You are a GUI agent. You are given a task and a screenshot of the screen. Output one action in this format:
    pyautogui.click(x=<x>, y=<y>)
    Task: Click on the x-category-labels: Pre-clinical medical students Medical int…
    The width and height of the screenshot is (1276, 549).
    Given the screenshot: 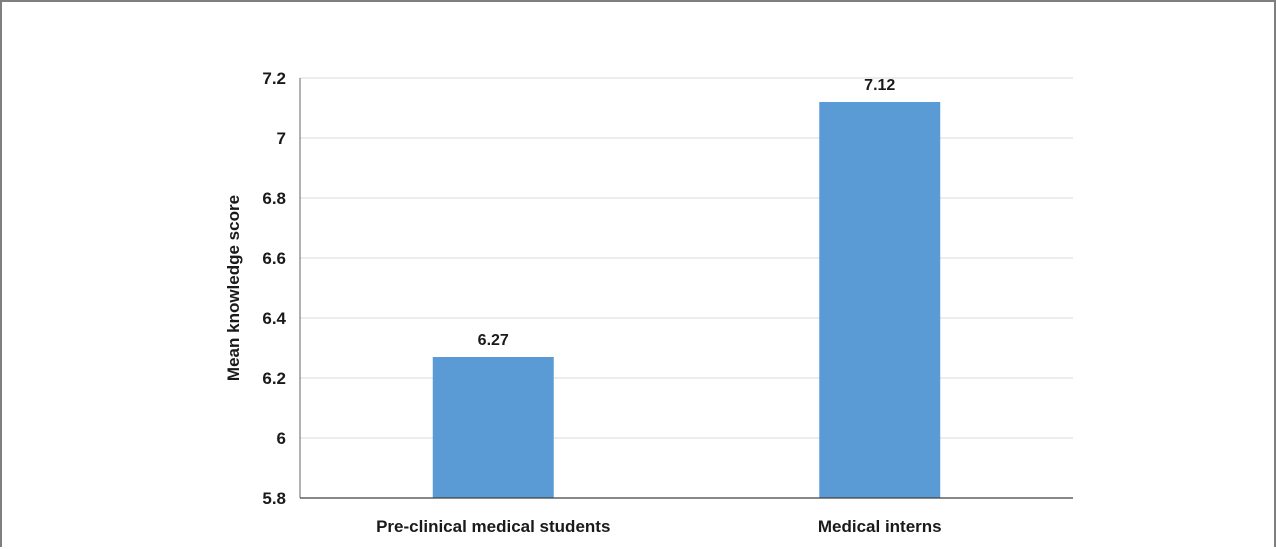 What is the action you would take?
    pyautogui.click(x=659, y=526)
    